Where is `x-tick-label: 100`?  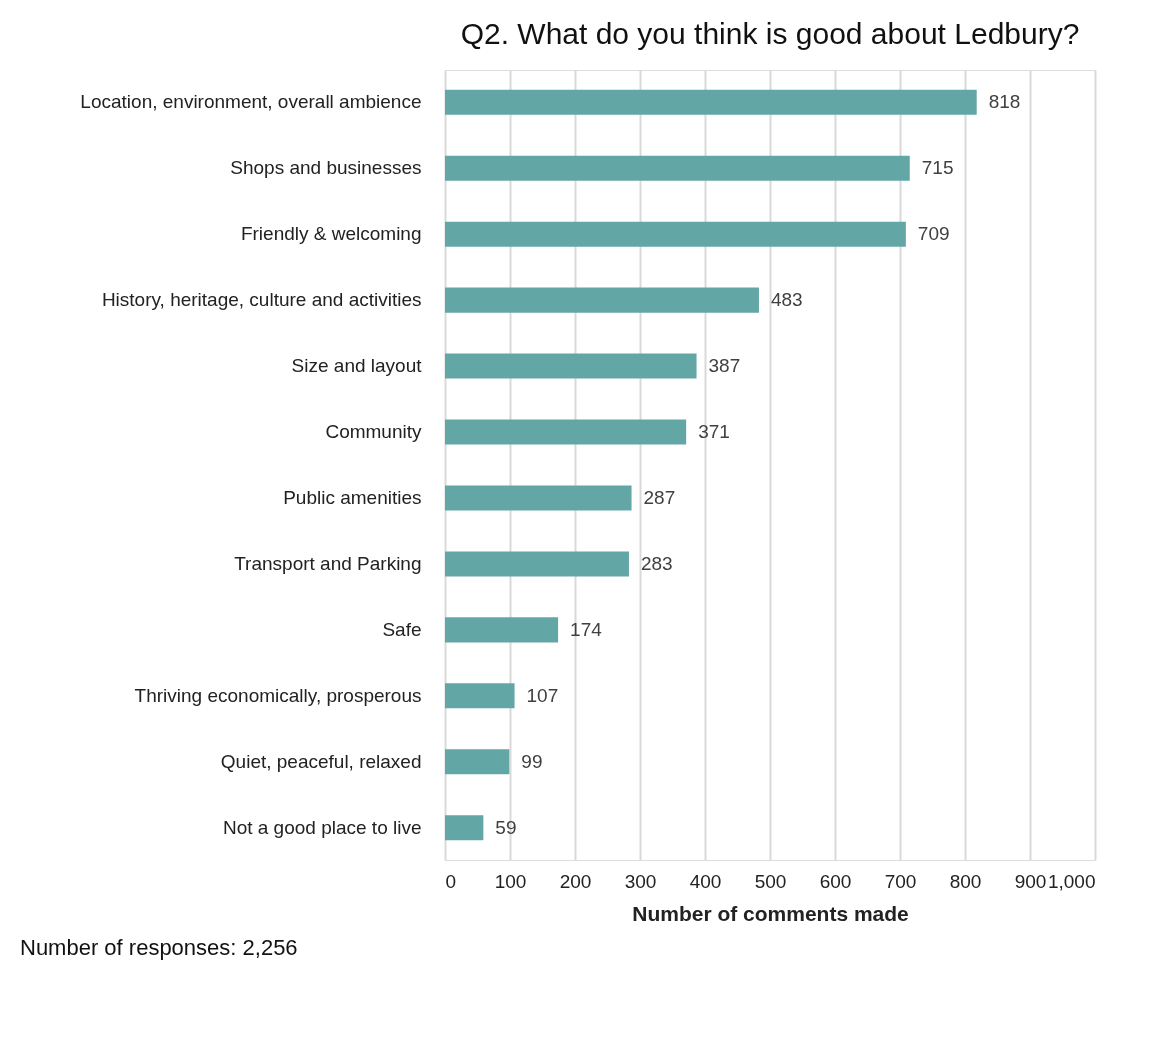 x-tick-label: 100 is located at coordinates (510, 881).